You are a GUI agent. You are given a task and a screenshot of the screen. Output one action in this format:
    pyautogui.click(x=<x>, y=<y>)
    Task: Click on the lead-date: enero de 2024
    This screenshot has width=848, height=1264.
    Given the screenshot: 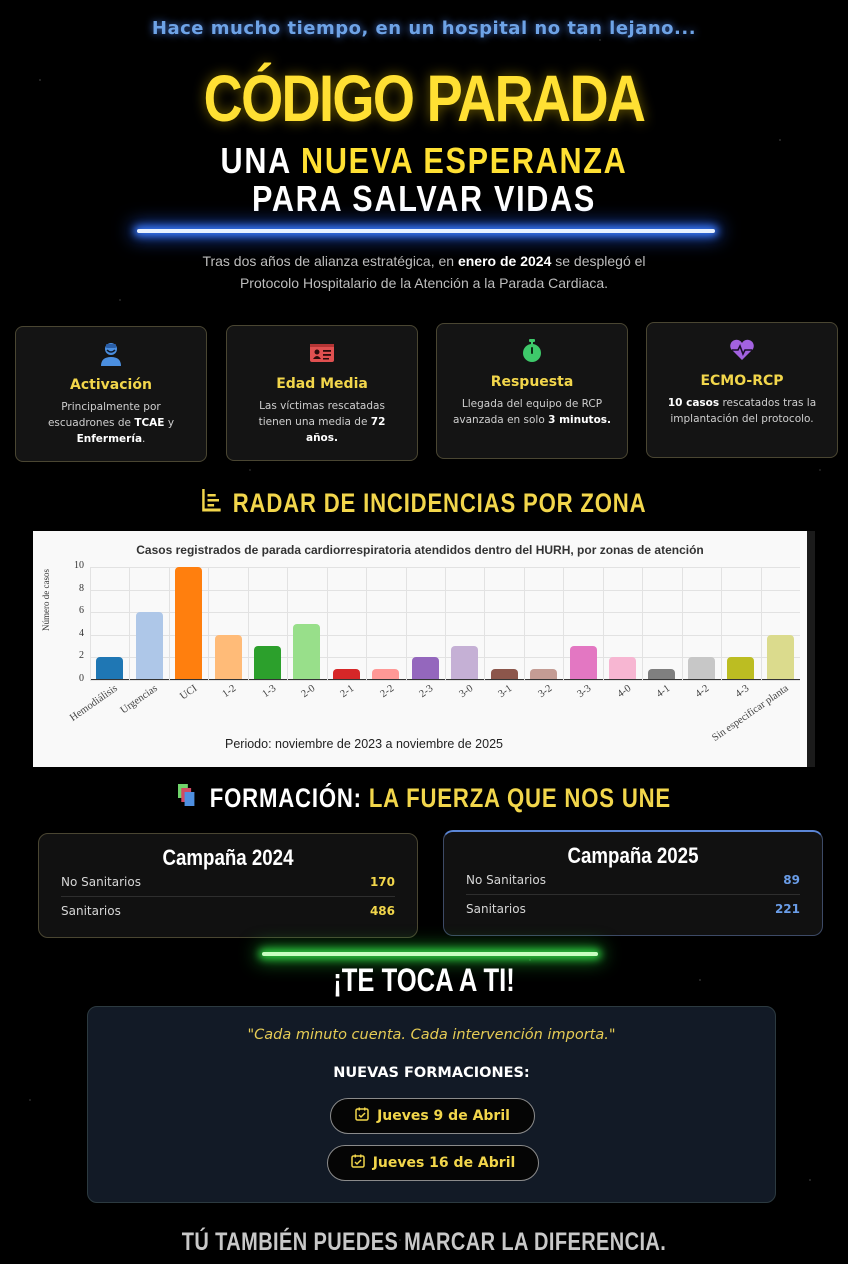 What is the action you would take?
    pyautogui.click(x=504, y=261)
    